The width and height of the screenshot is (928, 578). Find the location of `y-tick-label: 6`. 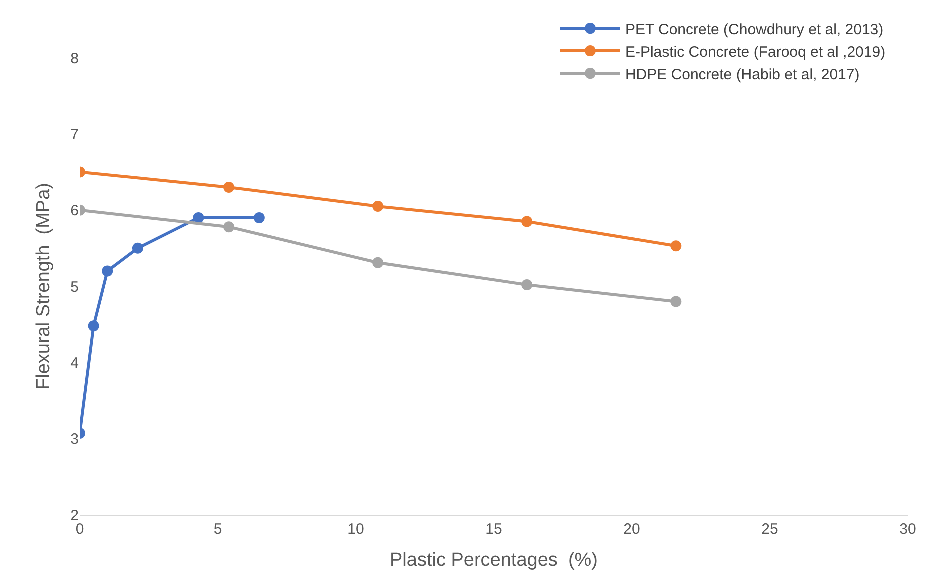

y-tick-label: 6 is located at coordinates (74, 211).